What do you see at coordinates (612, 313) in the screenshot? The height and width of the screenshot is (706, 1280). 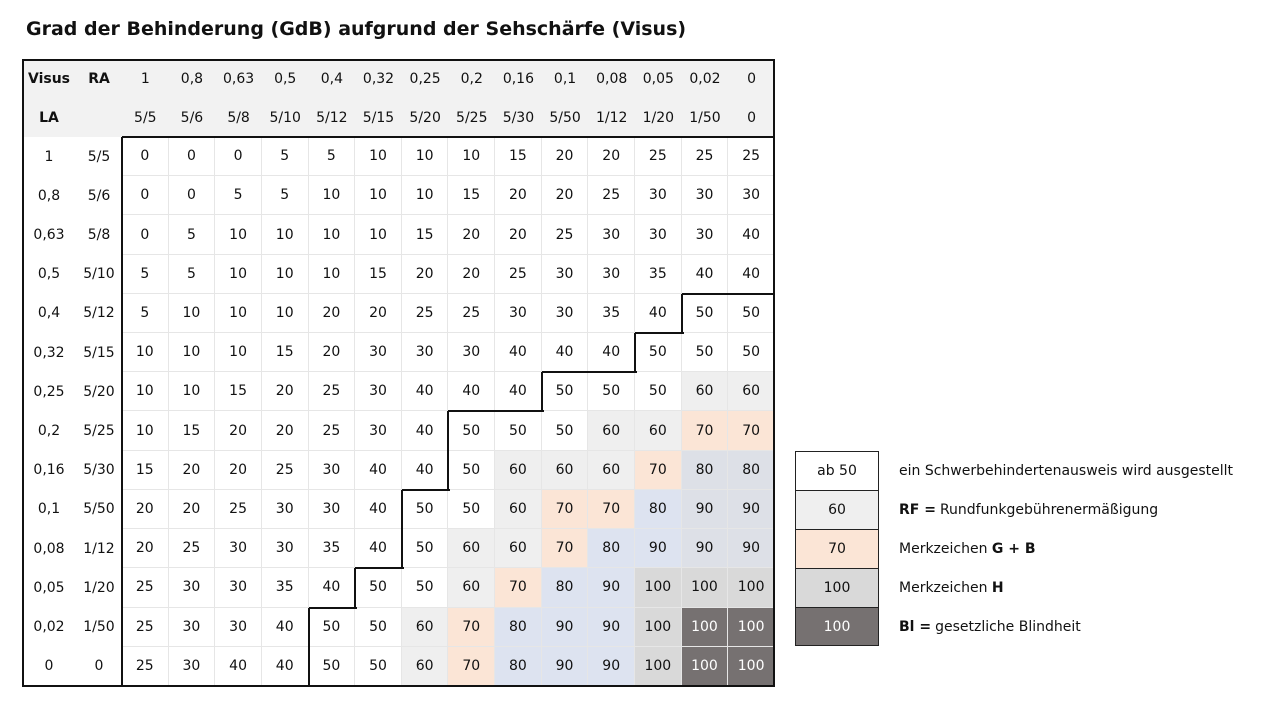 I see `table-cell: 35` at bounding box center [612, 313].